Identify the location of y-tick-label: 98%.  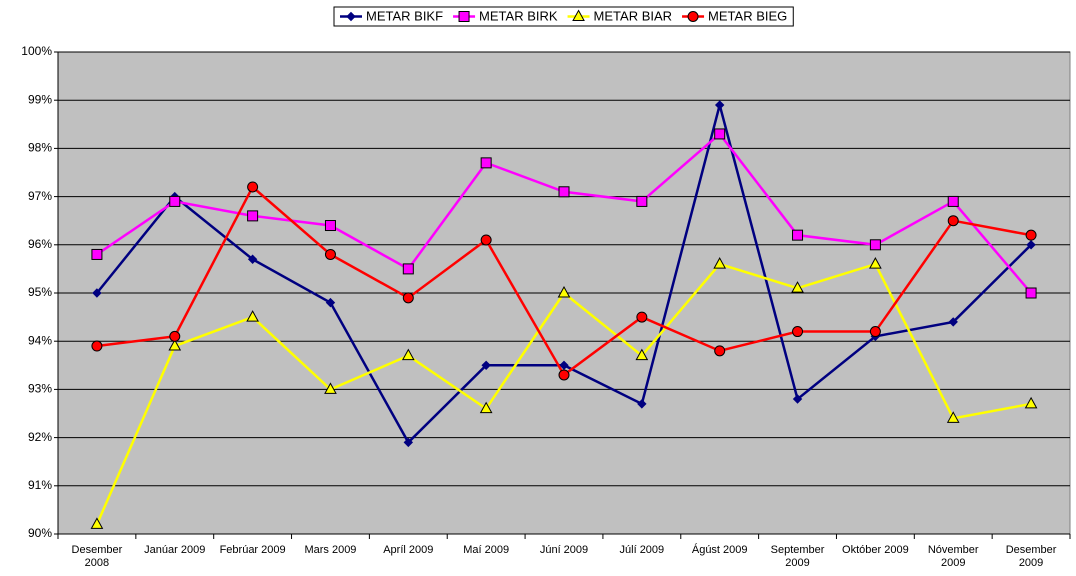
(40, 148).